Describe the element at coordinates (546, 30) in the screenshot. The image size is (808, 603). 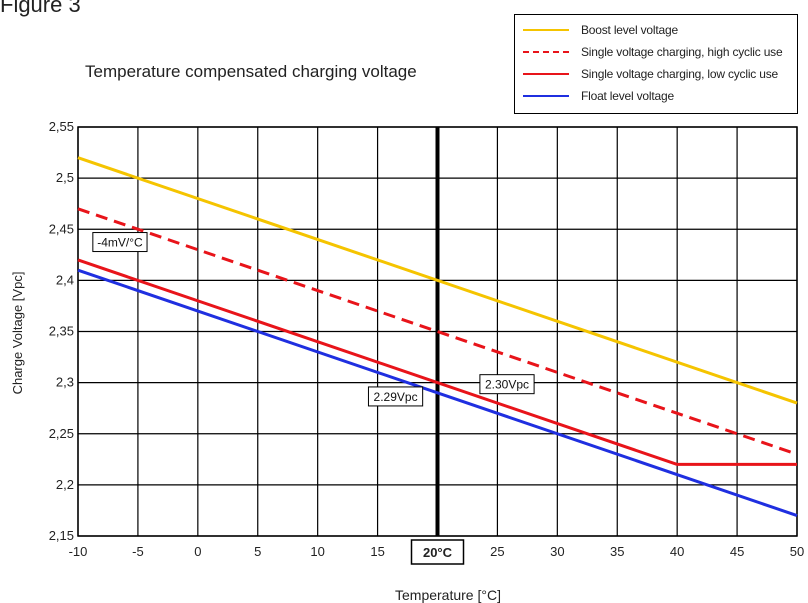
I see `legend-swatch-boost` at that location.